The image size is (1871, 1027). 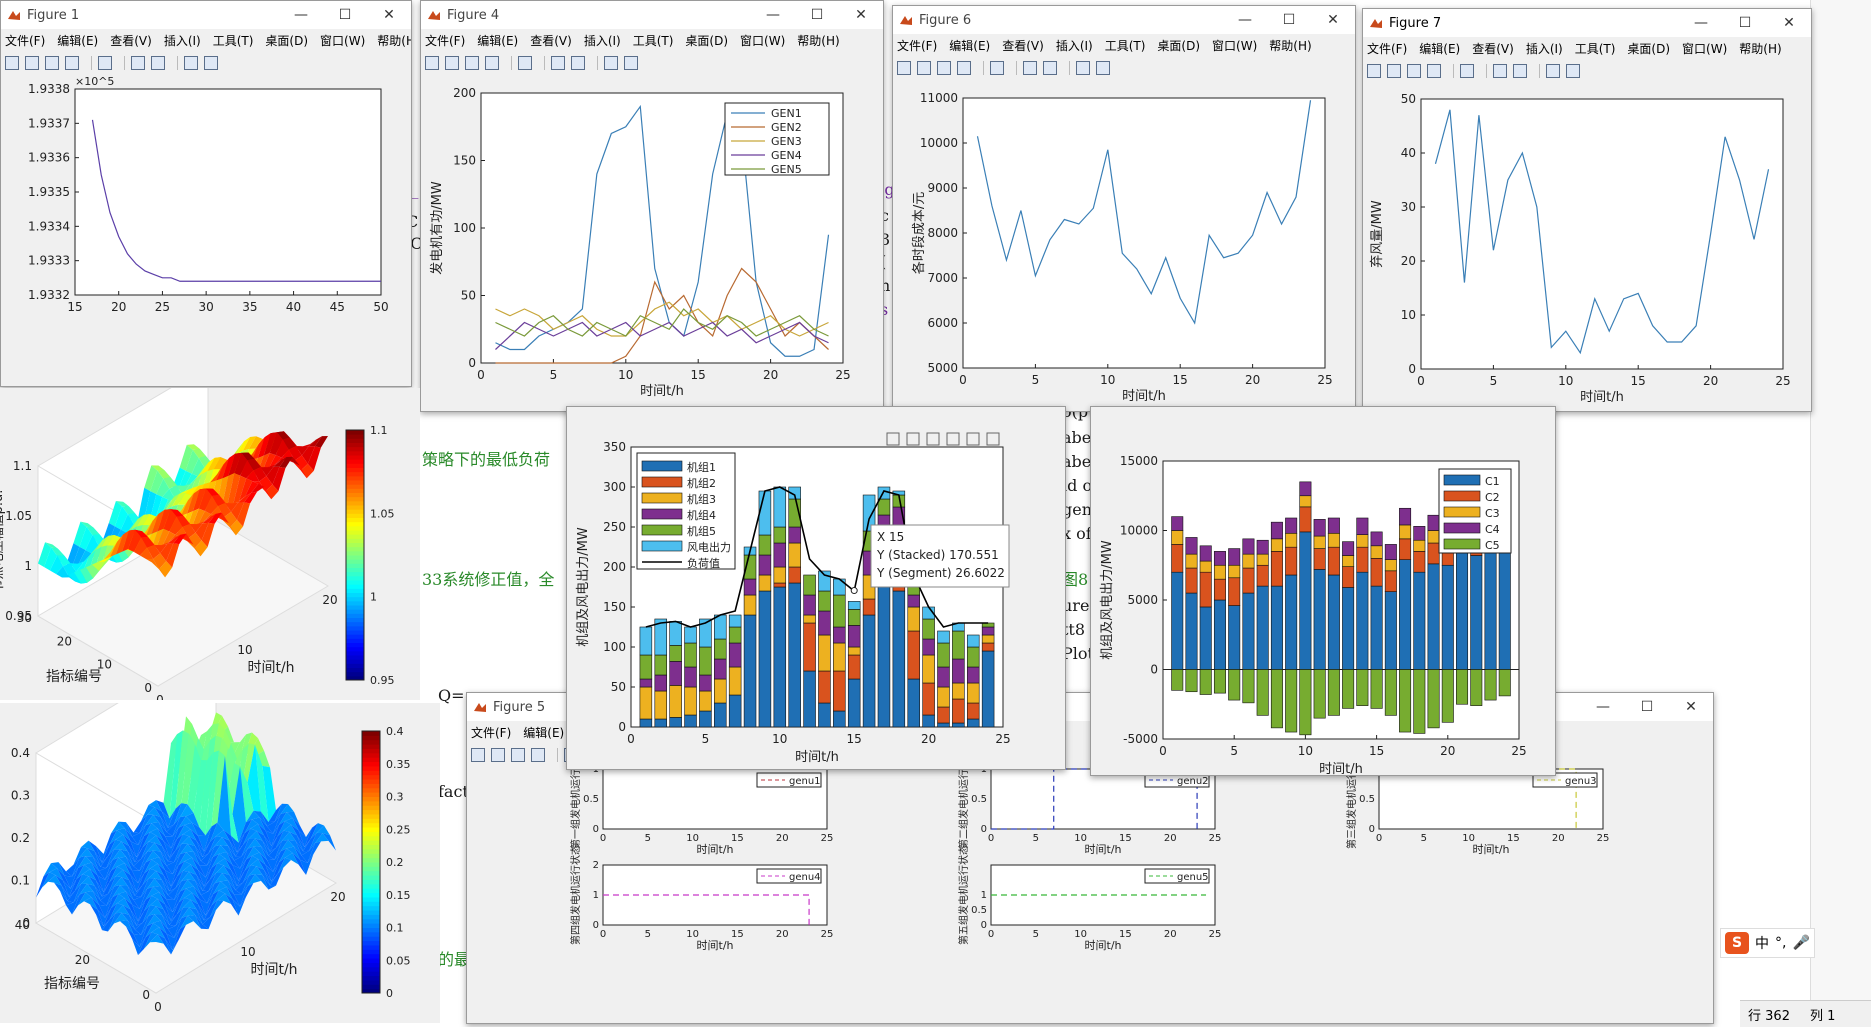 I want to click on title-bar: Figure 1 — ☐ ✕, so click(x=206, y=15).